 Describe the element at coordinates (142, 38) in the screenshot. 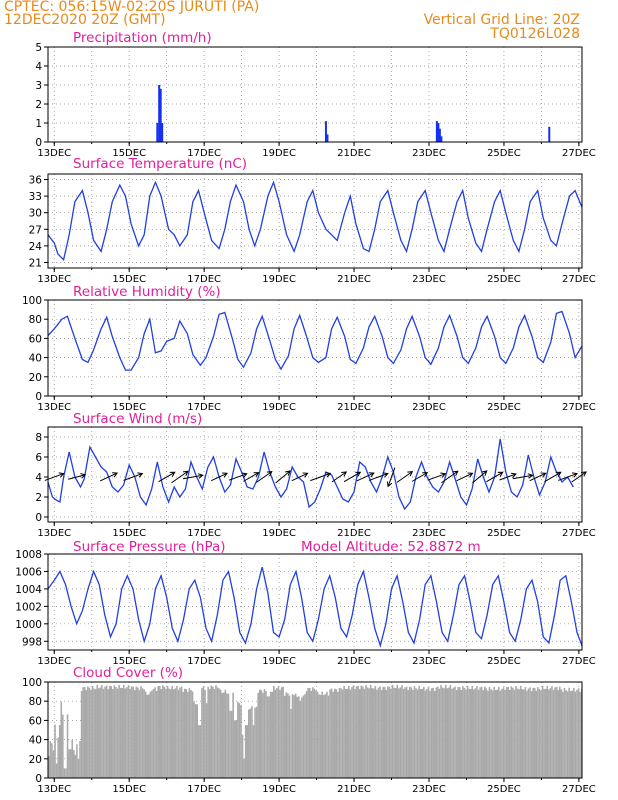

I see `panel-title: Precipitation (mm/h)` at that location.